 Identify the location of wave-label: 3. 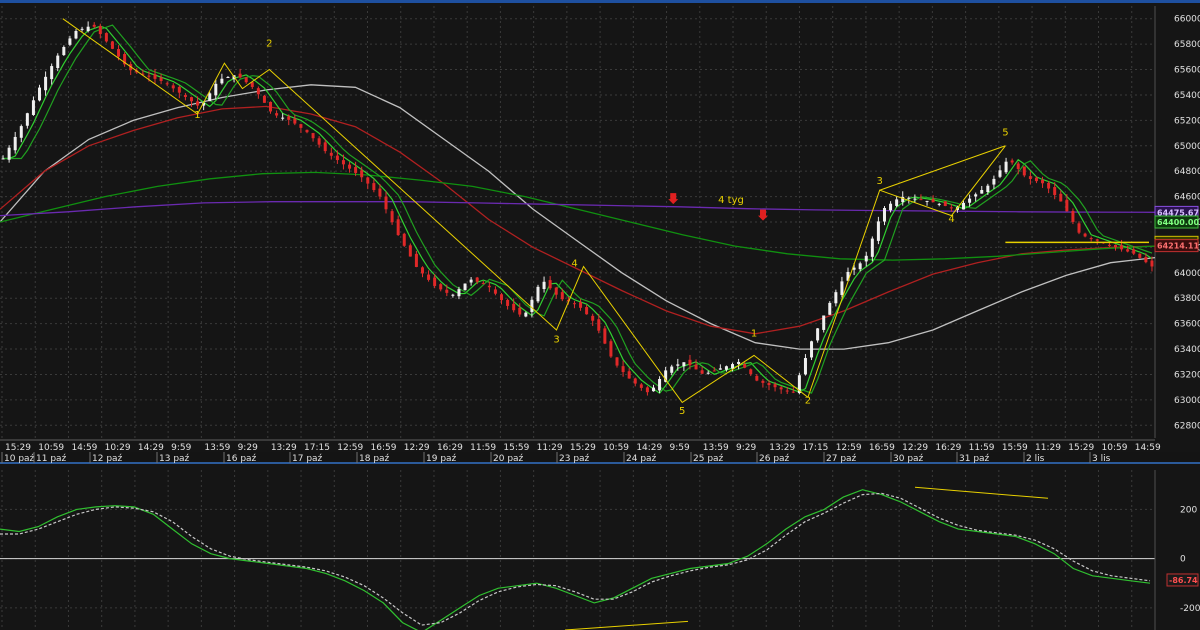
(880, 181).